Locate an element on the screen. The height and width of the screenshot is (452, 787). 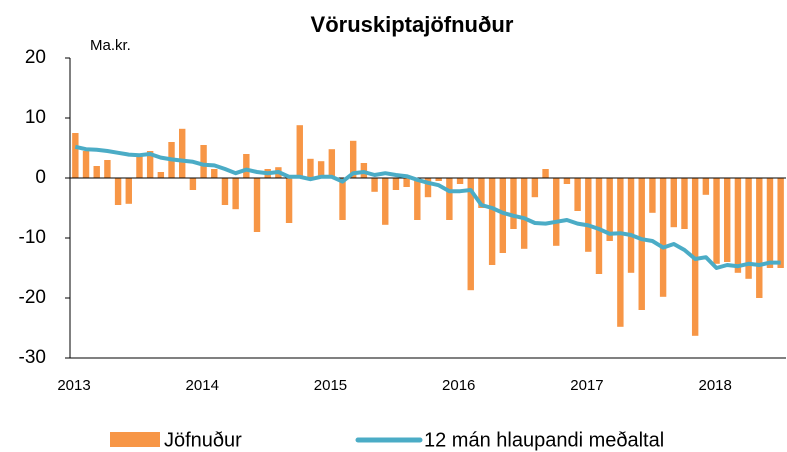
y-tick-label: -10 is located at coordinates (32, 237).